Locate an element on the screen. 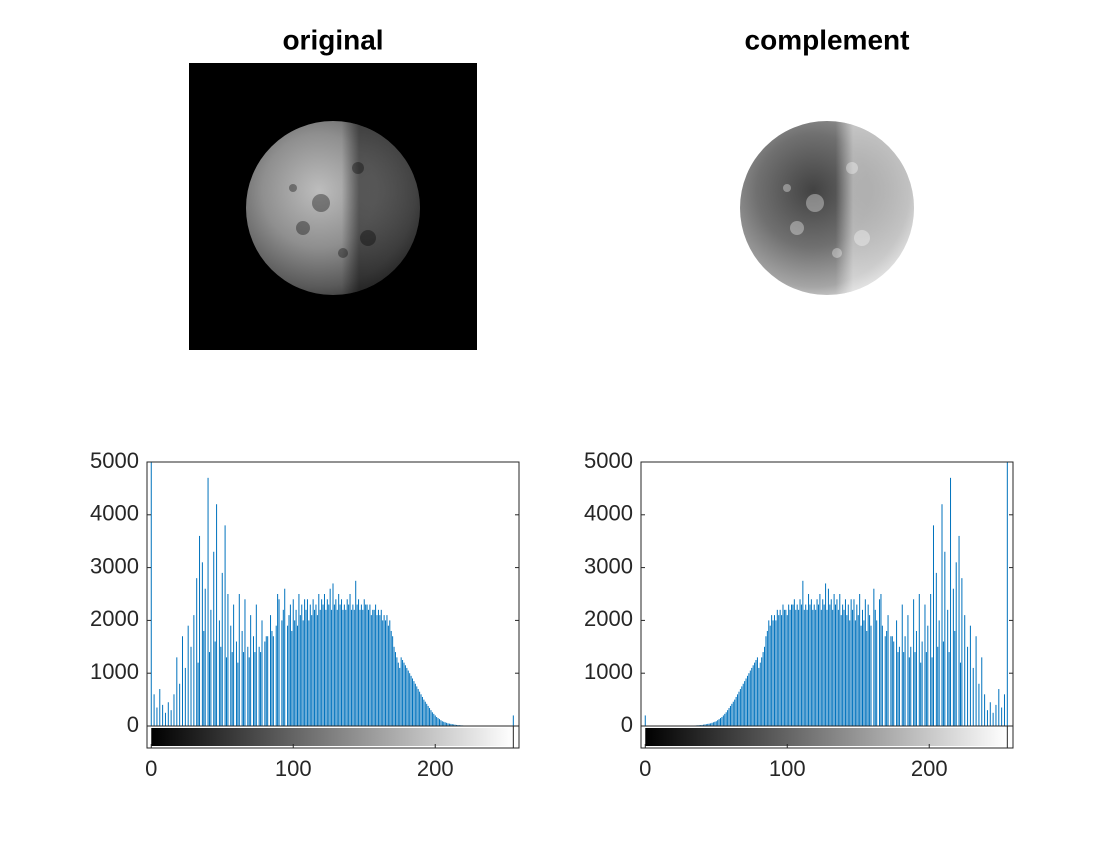 The width and height of the screenshot is (1120, 845). x-tick-label: 100 is located at coordinates (293, 768).